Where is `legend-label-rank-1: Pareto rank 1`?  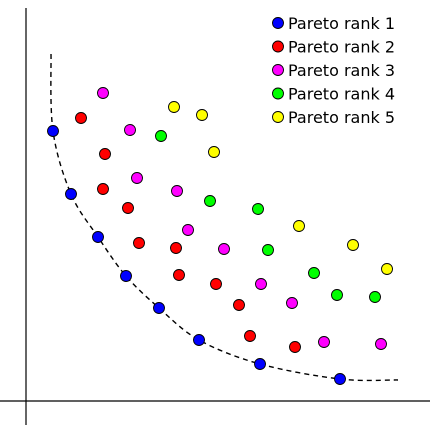
legend-label-rank-1: Pareto rank 1 is located at coordinates (341, 23).